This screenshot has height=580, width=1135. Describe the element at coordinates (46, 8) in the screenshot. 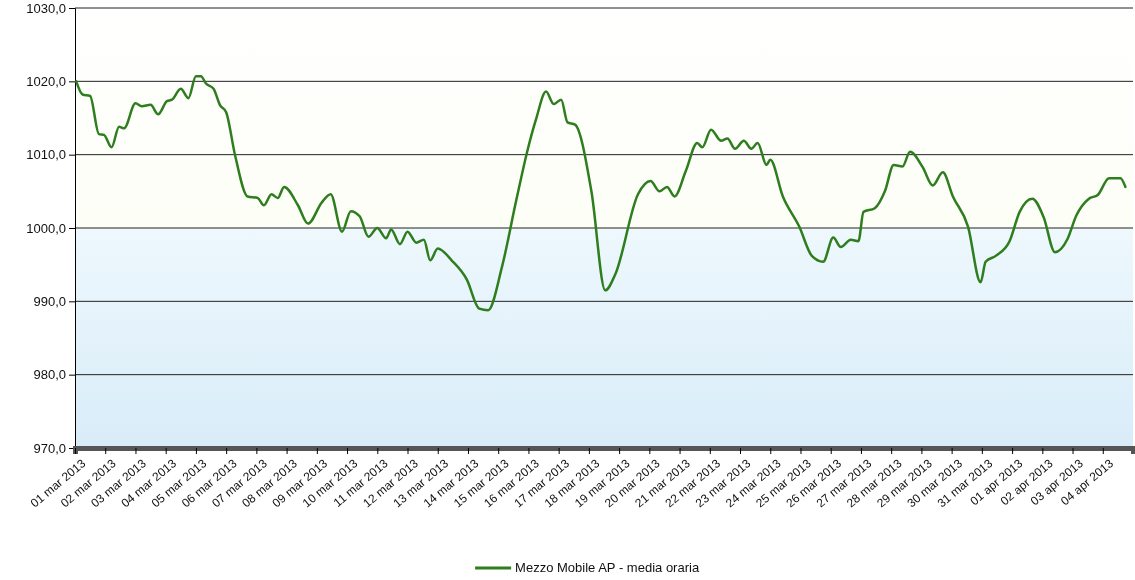

I see `y-tick-label: 1030,0` at that location.